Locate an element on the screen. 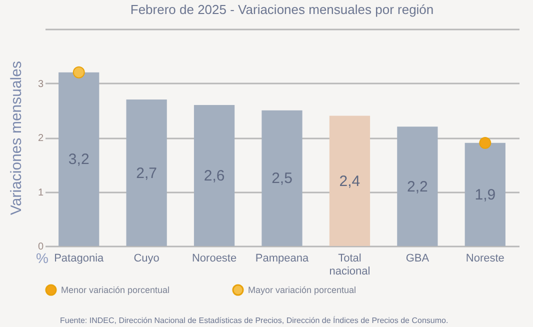 The height and width of the screenshot is (327, 533). data-label: 2,6 is located at coordinates (214, 175).